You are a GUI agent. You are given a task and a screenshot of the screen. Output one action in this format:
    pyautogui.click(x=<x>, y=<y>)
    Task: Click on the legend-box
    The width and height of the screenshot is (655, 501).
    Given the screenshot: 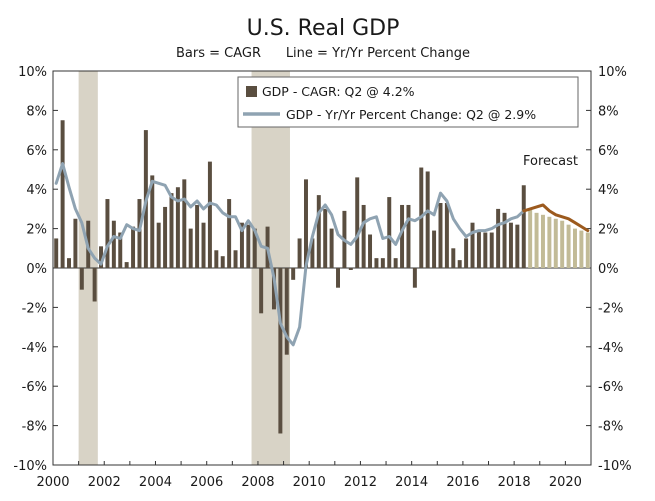 What is the action you would take?
    pyautogui.click(x=408, y=102)
    